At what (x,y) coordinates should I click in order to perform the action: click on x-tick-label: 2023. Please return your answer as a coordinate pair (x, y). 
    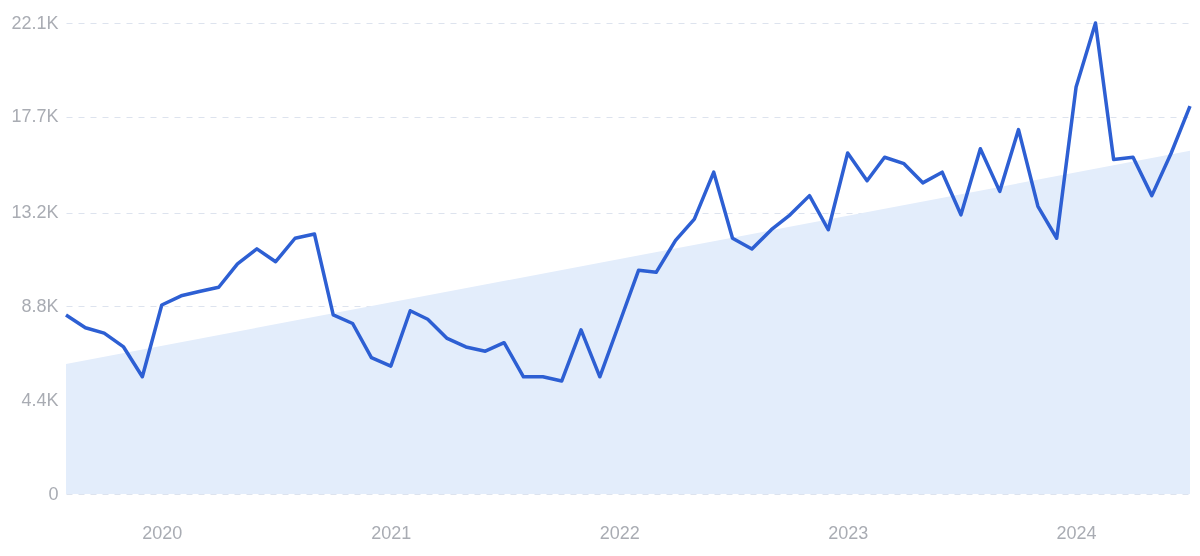
    Looking at the image, I should click on (848, 532).